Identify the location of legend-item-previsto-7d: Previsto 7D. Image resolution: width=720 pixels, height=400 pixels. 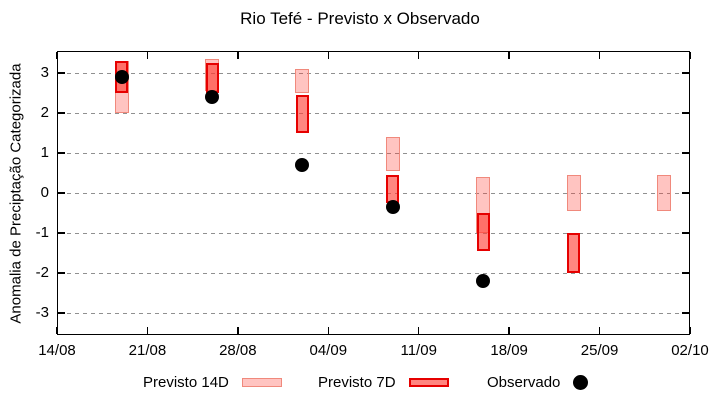
(383, 382).